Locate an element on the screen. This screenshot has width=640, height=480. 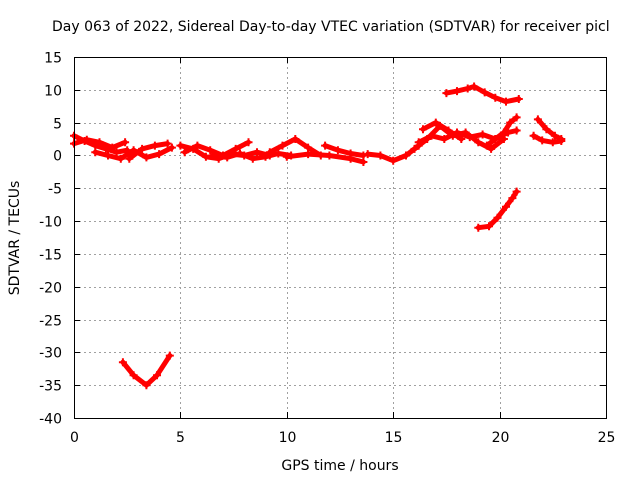
y-tick-label: -10 is located at coordinates (50, 223).